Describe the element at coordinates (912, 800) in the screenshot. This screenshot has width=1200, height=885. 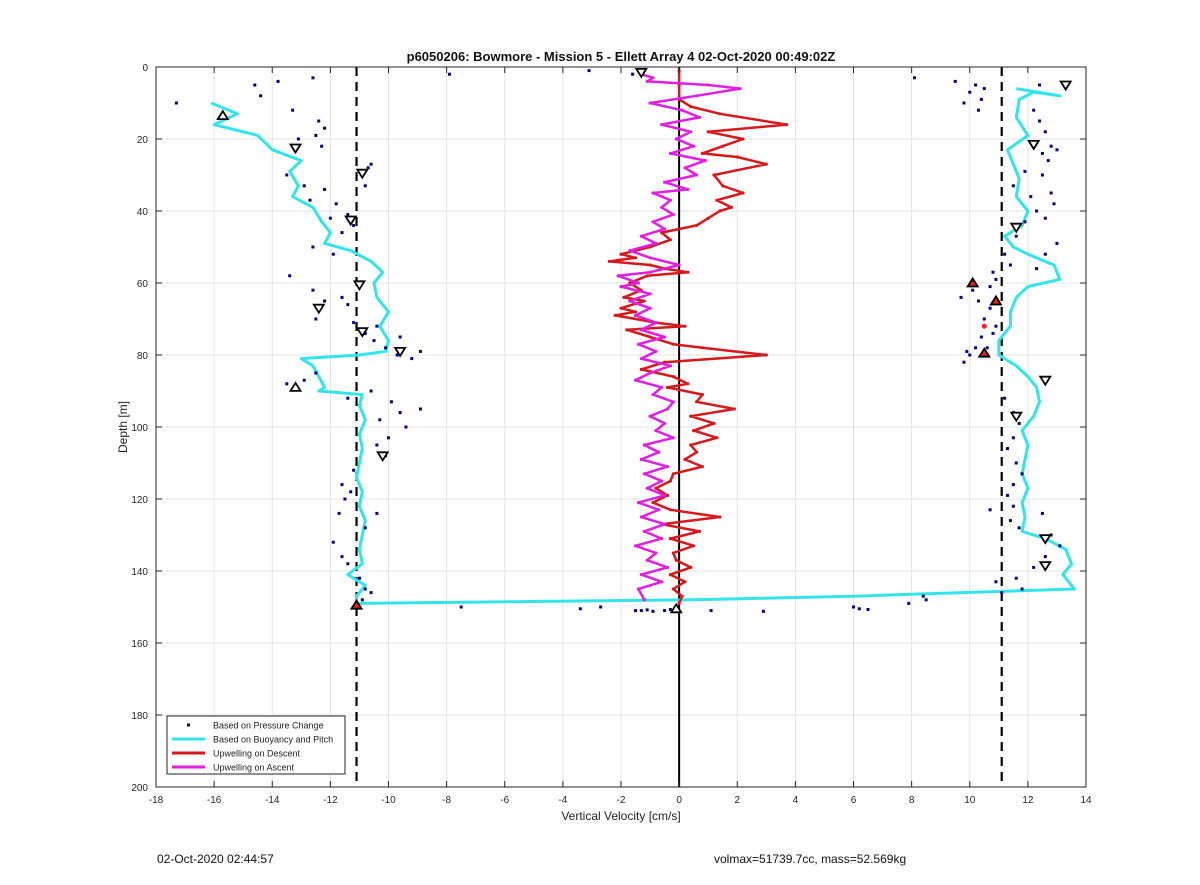
I see `x-tick-label: 8` at that location.